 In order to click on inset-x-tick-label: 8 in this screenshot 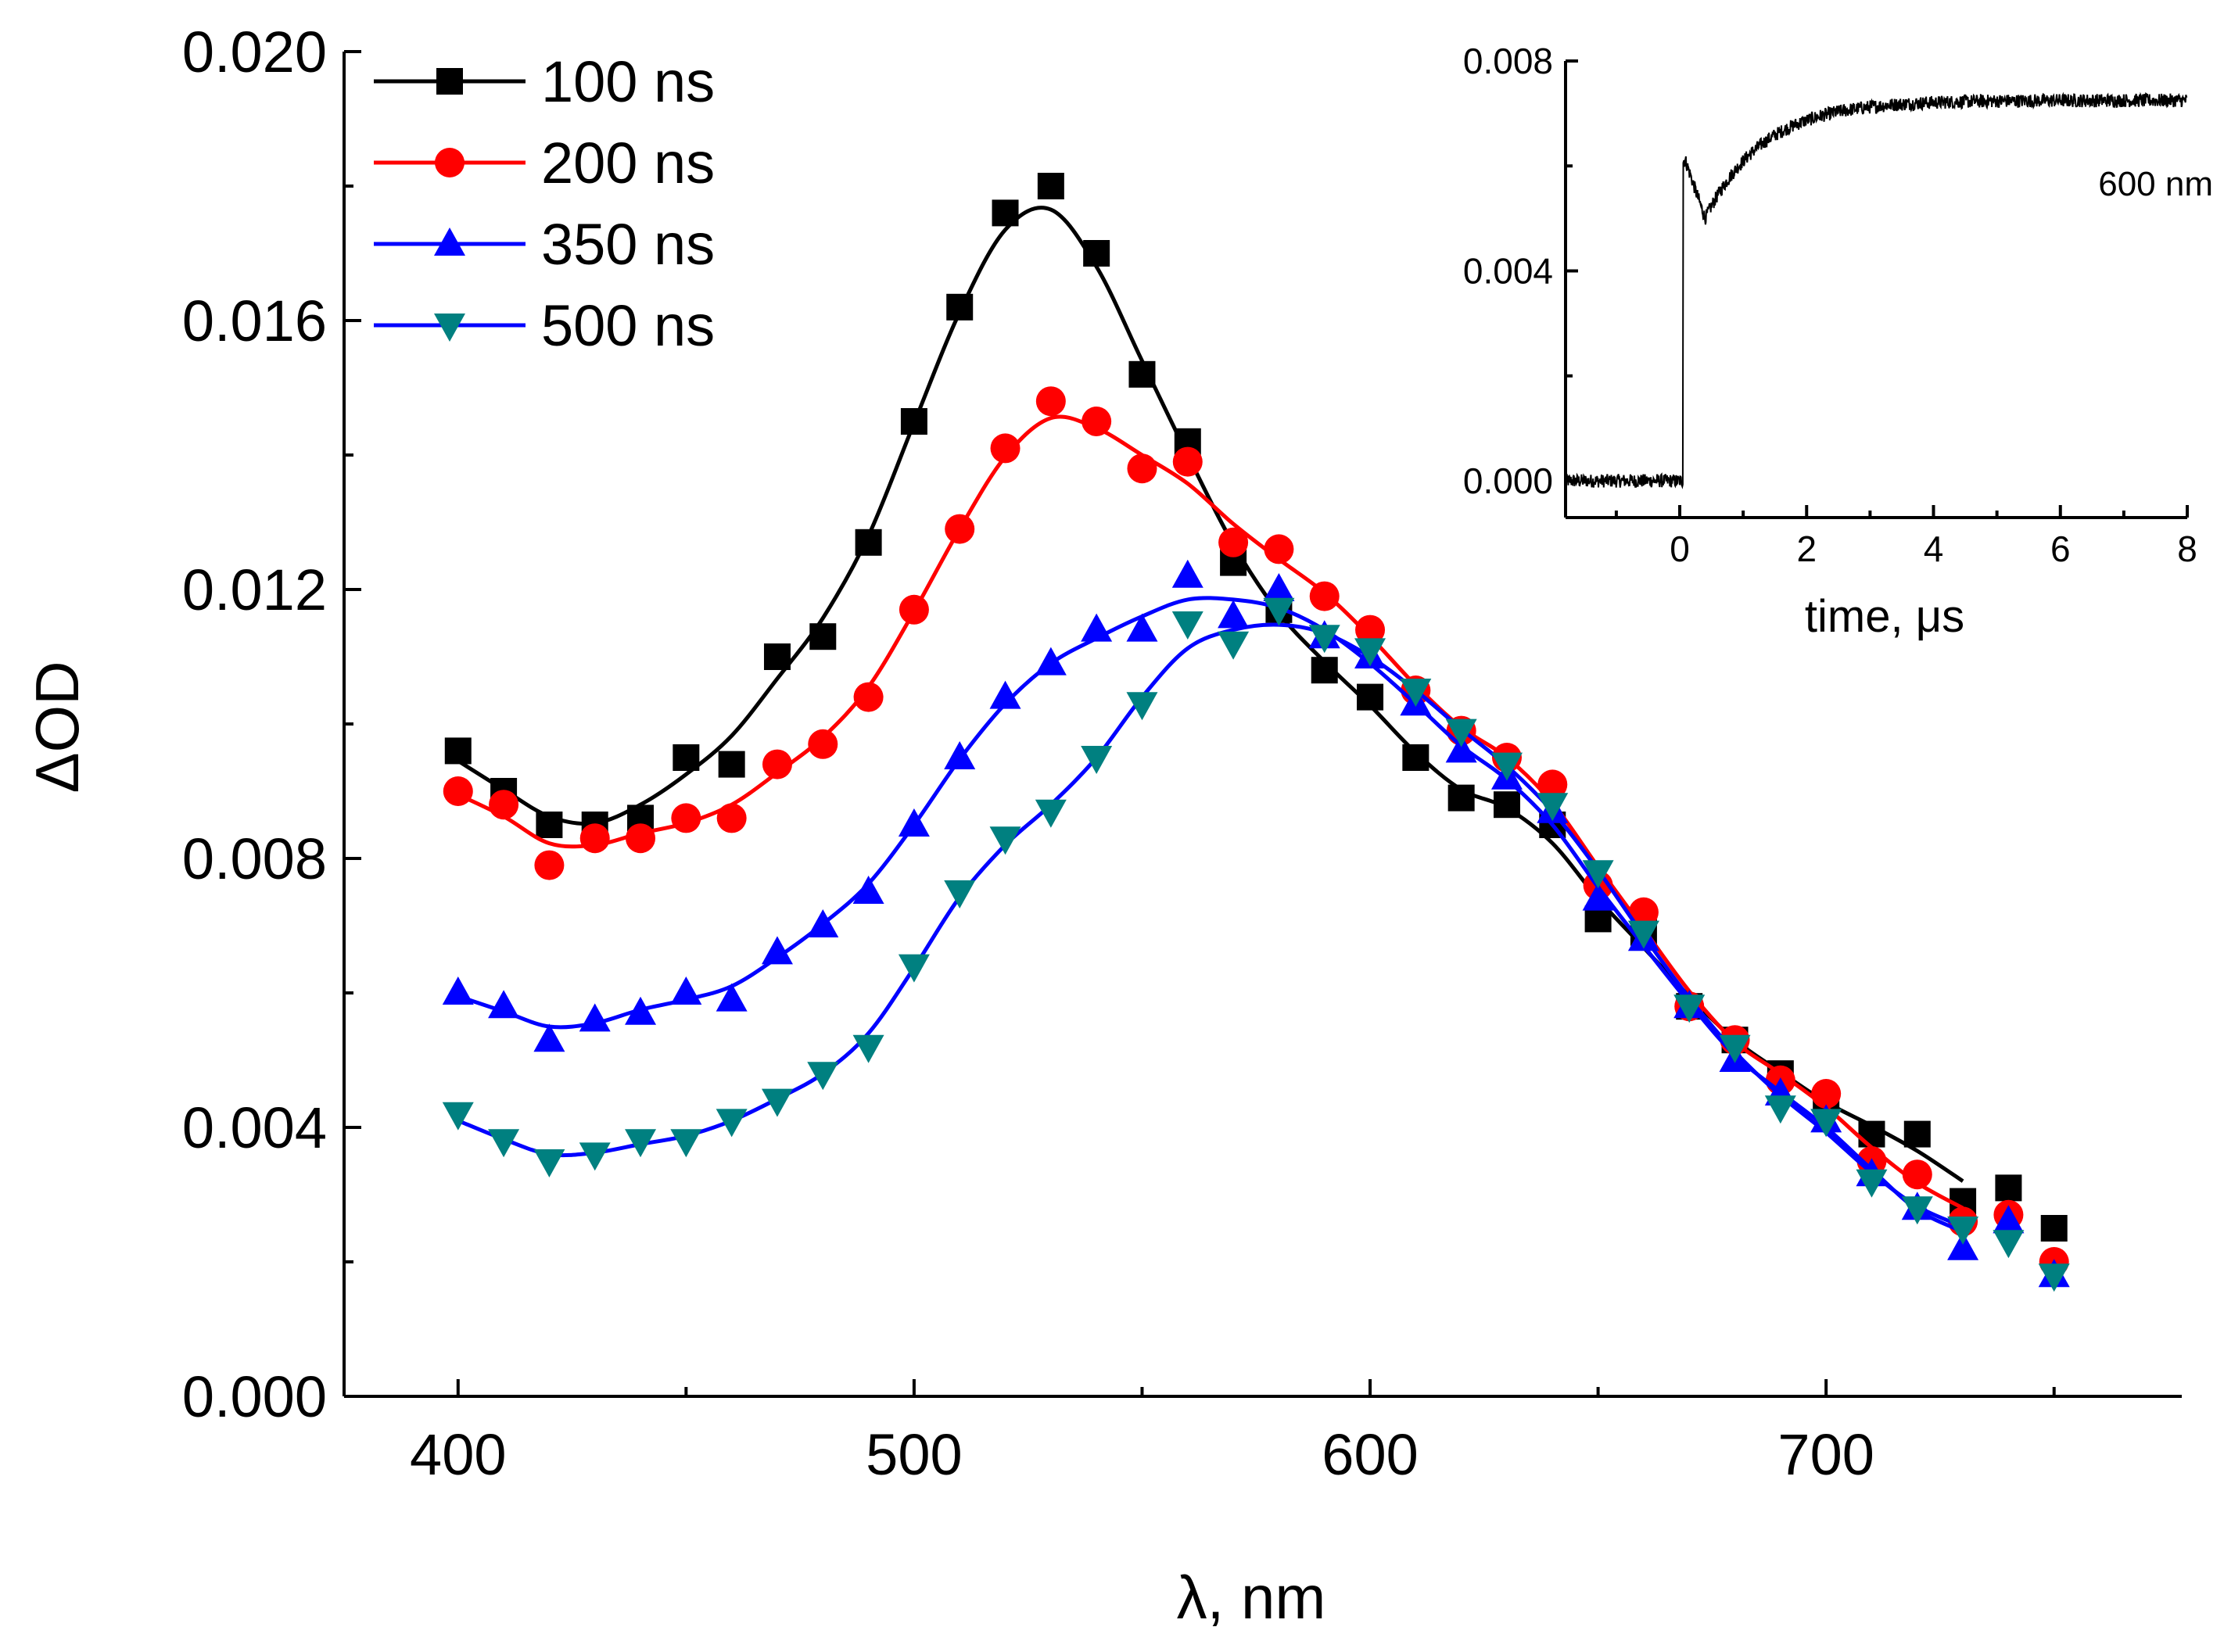, I will do `click(2187, 549)`.